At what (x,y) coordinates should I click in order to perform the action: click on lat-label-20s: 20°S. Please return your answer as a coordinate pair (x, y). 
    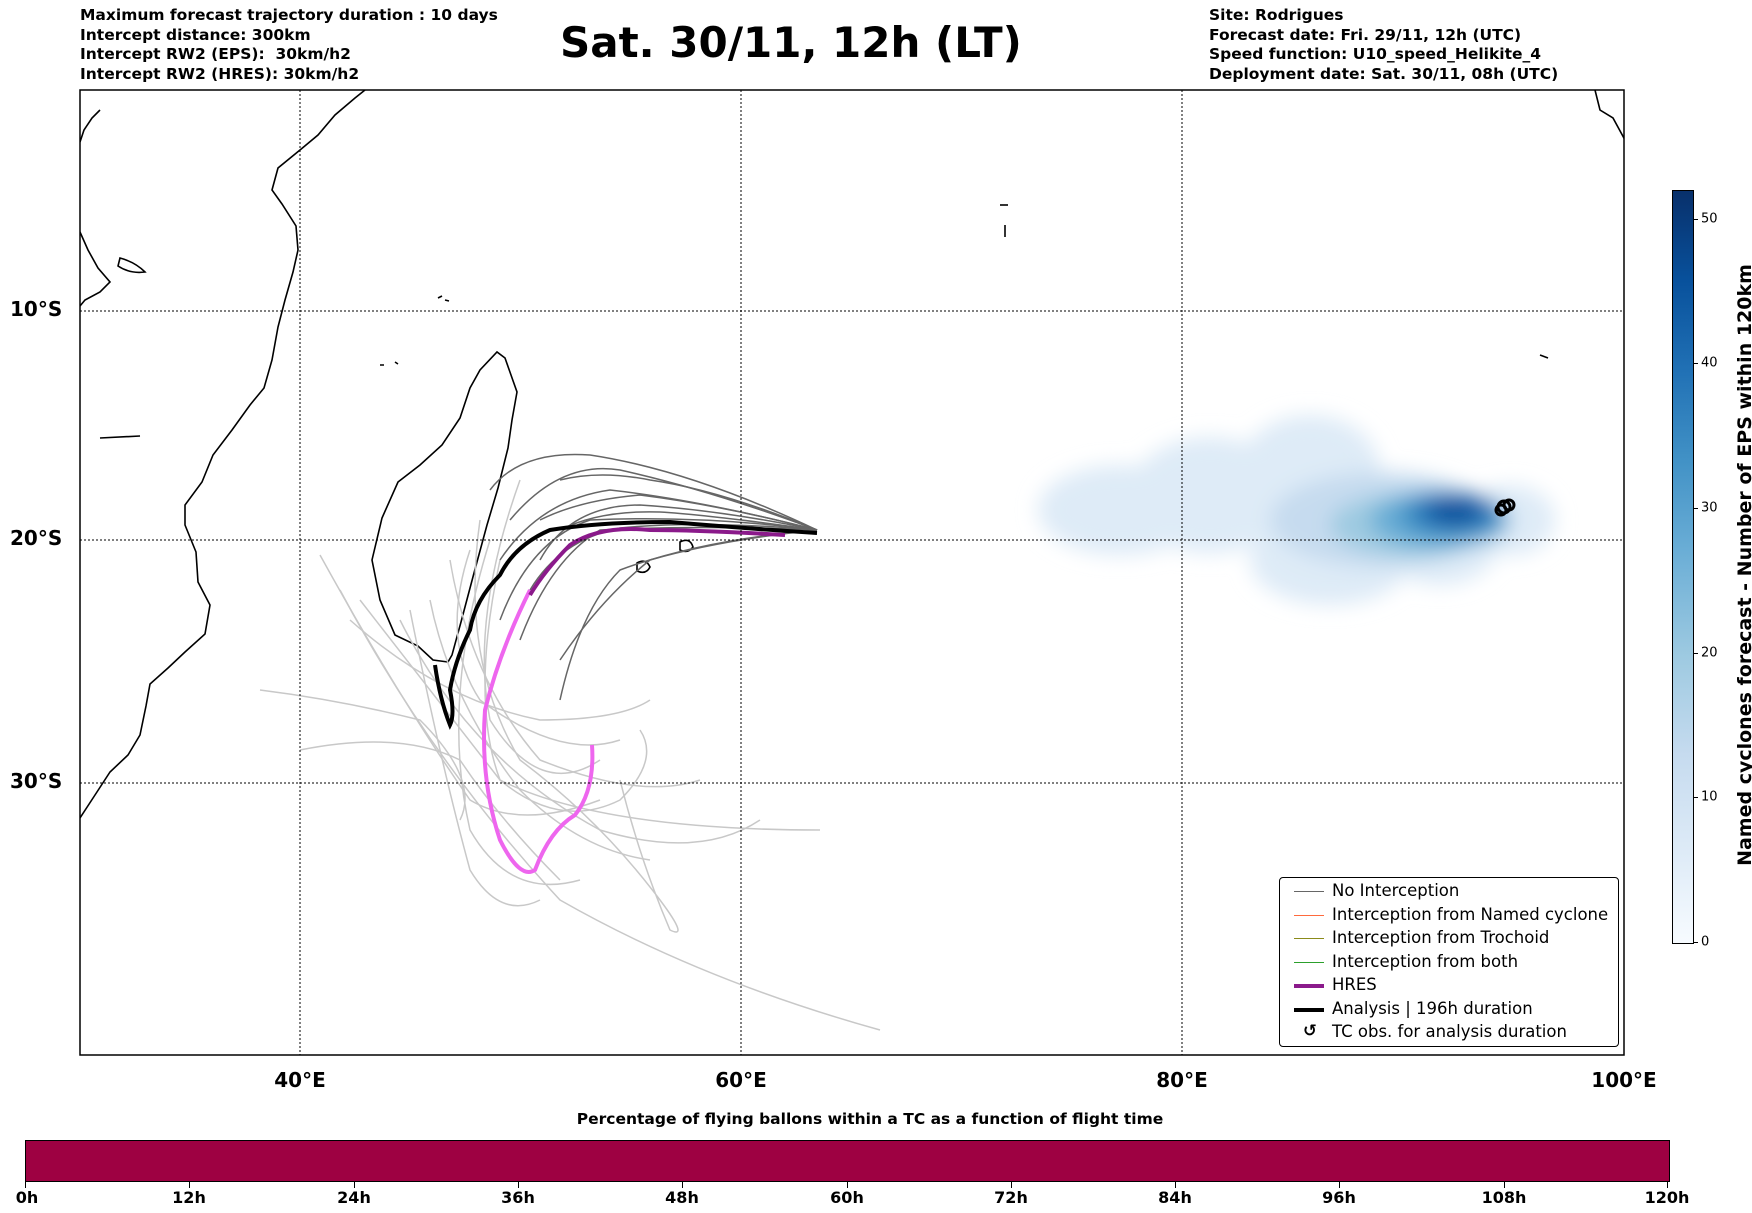
    Looking at the image, I should click on (36, 538).